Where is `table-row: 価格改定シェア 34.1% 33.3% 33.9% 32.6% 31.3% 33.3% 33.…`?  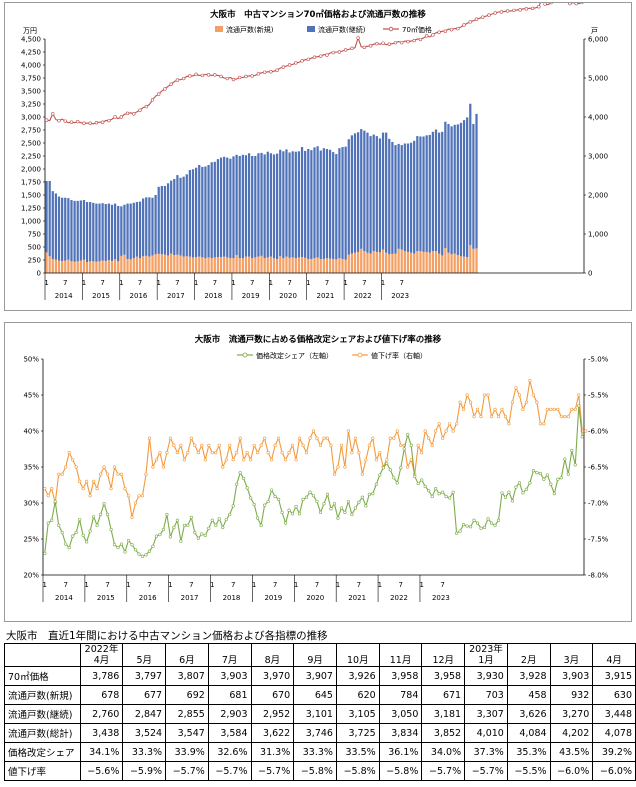
table-row: 価格改定シェア 34.1% 33.3% 33.9% 32.6% 31.3% 33.3% 33.… is located at coordinates (320, 752).